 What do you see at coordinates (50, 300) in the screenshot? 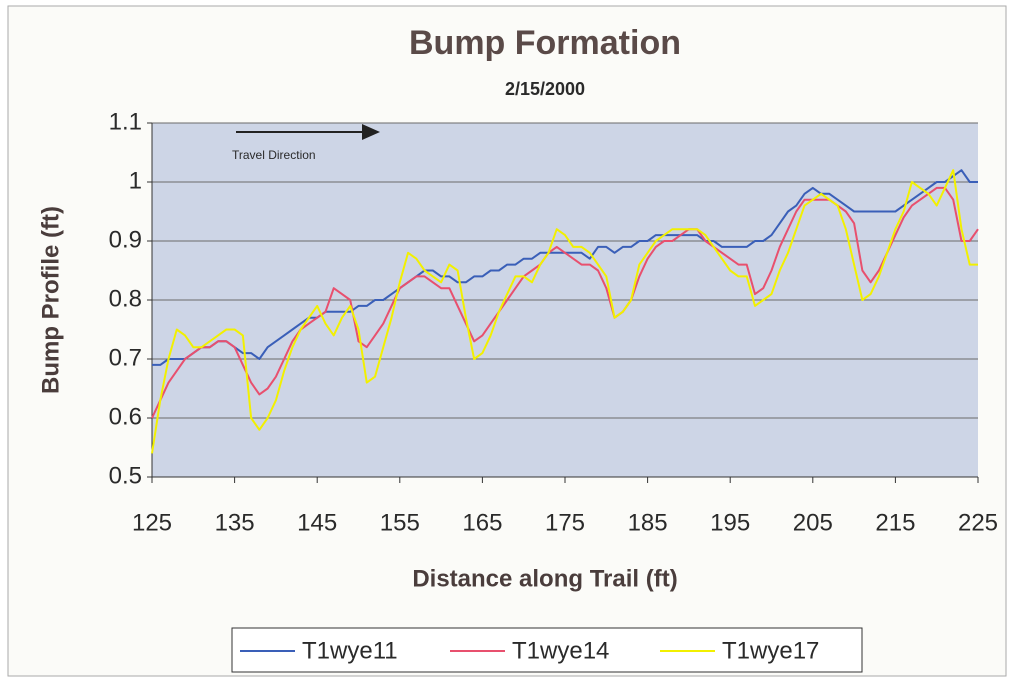
I see `y-axis-label: Bump Profile (ft)` at bounding box center [50, 300].